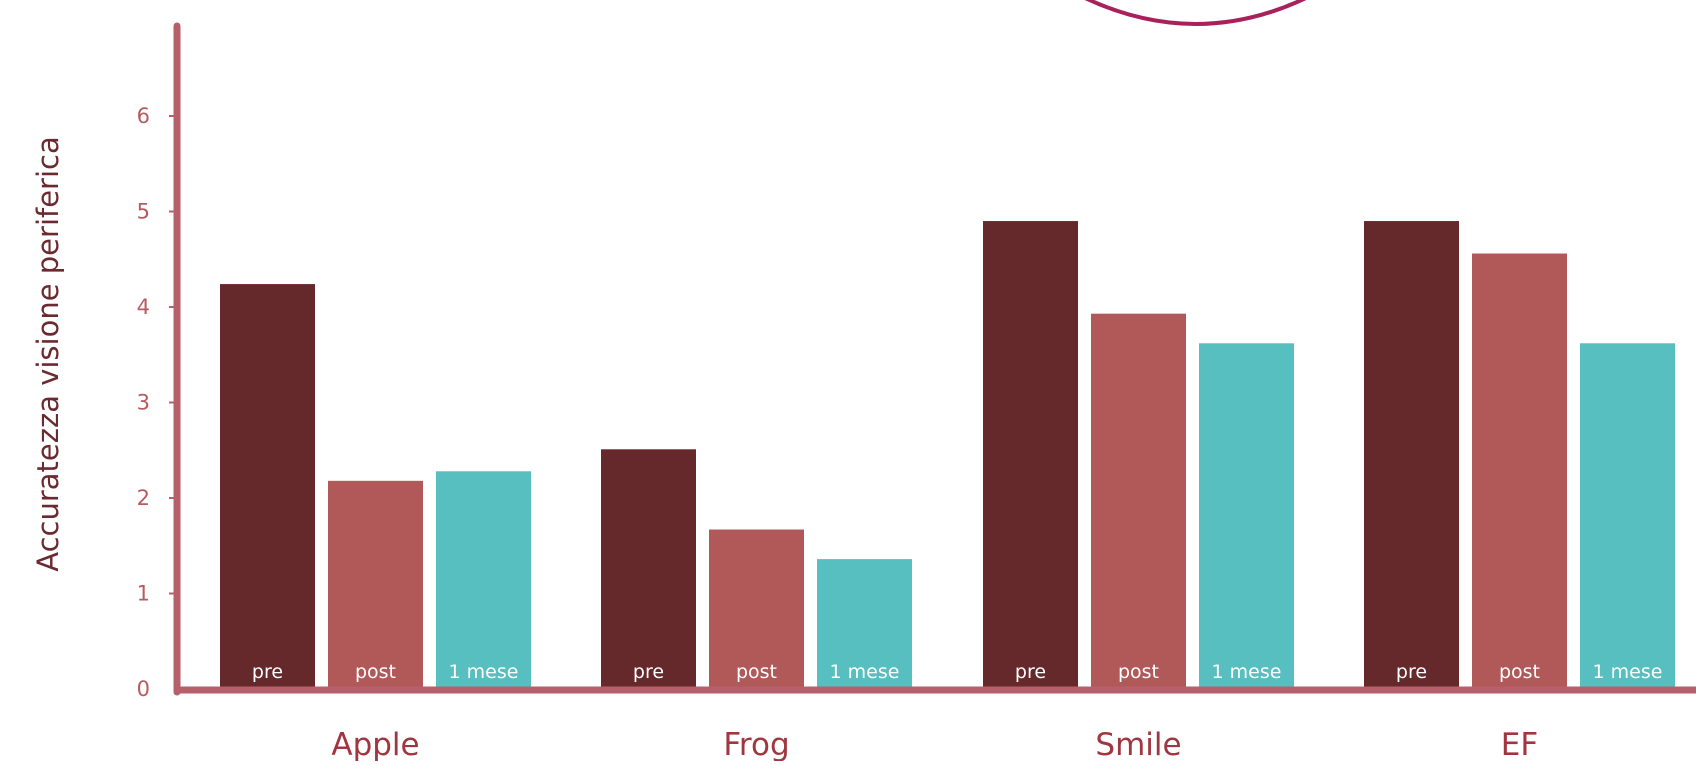  Describe the element at coordinates (1519, 744) in the screenshot. I see `category-label: EF` at that location.